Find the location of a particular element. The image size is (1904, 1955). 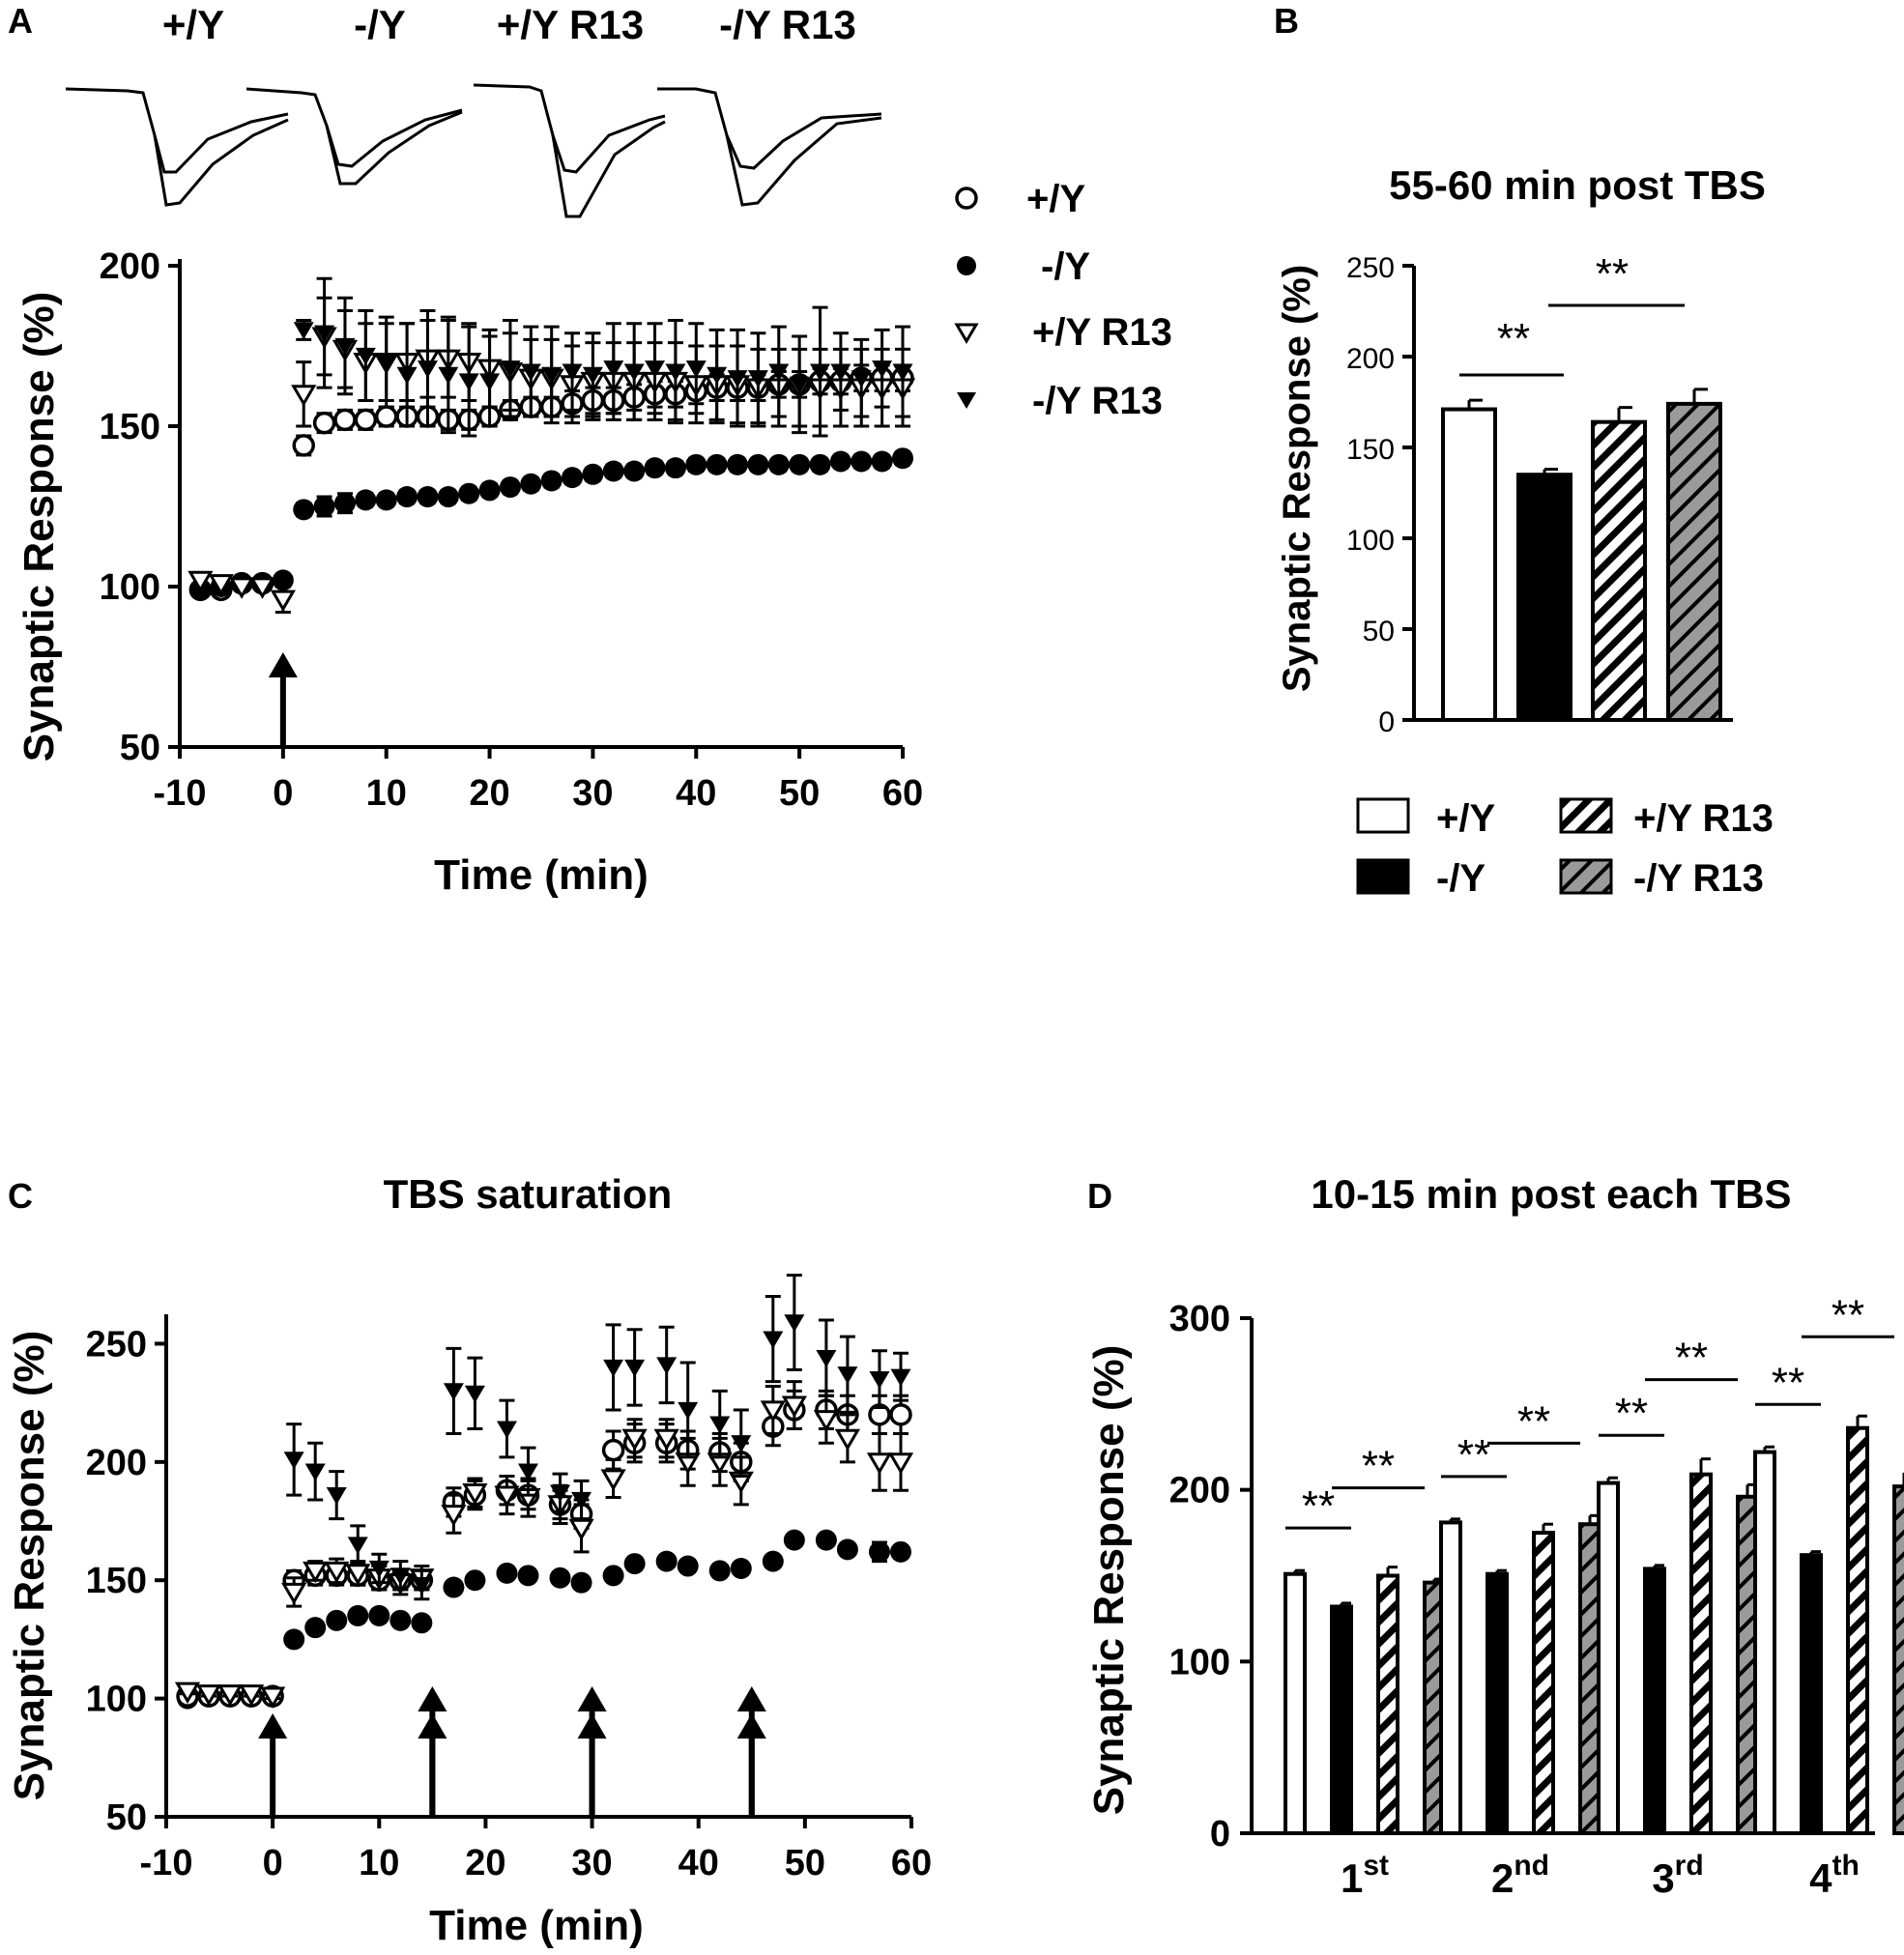

chart-d-title: 10-15 min post each TBS is located at coordinates (1551, 1194).